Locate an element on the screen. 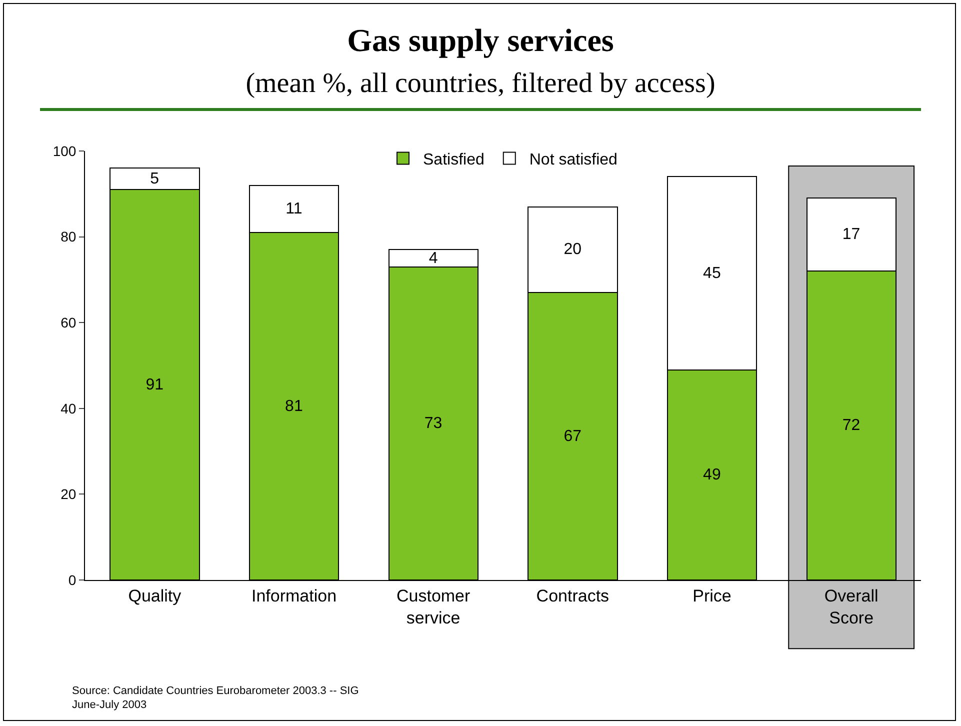 This screenshot has width=961, height=726. chart-title: Gas supply services is located at coordinates (480, 40).